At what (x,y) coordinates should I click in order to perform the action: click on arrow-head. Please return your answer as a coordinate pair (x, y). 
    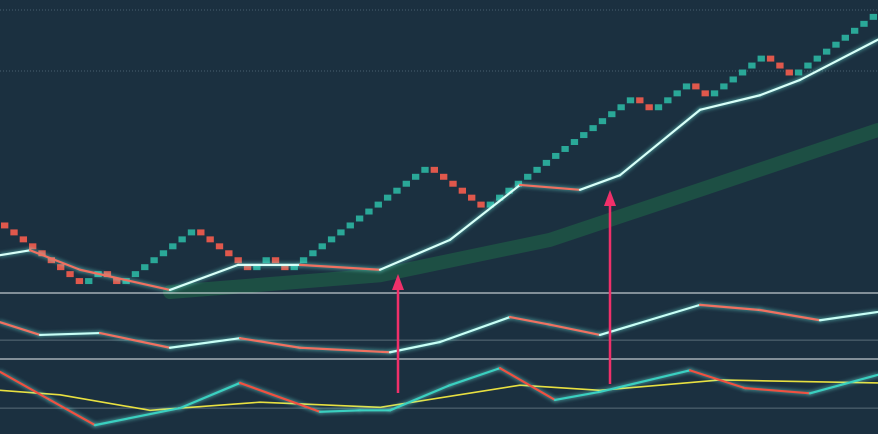
    Looking at the image, I should click on (610, 198).